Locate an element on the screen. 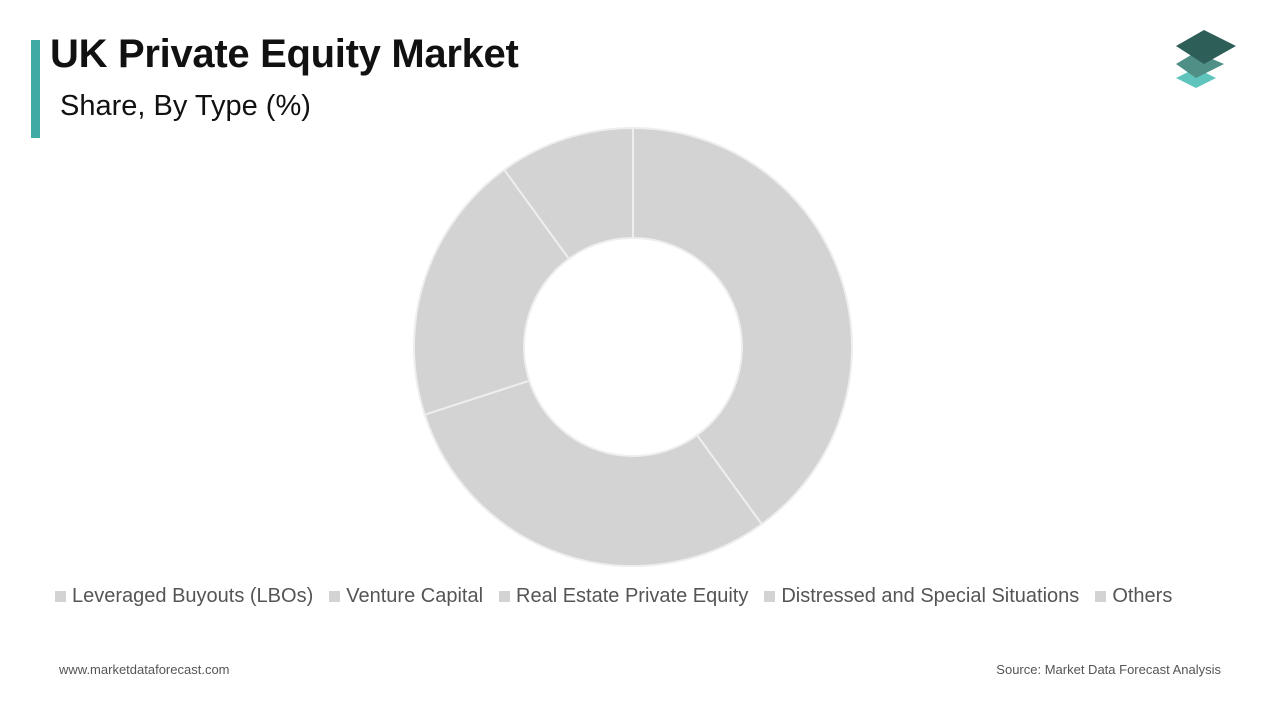 This screenshot has height=720, width=1280. donut-slice-leveraged-buyouts-lbos is located at coordinates (742, 326).